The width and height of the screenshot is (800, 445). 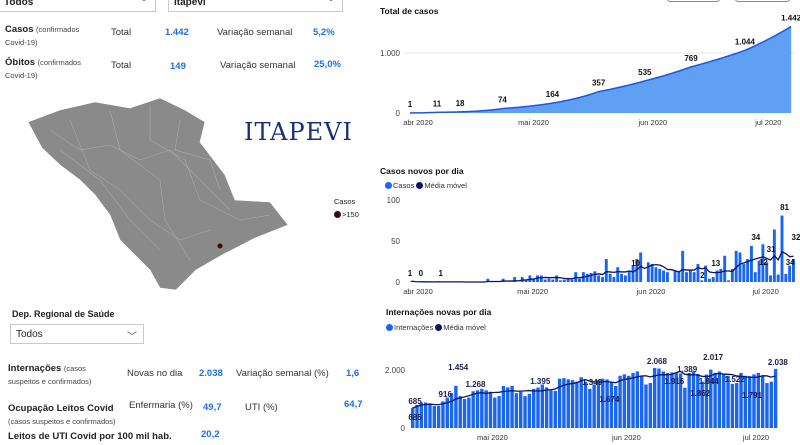 I want to click on data-label: 11, so click(x=437, y=103).